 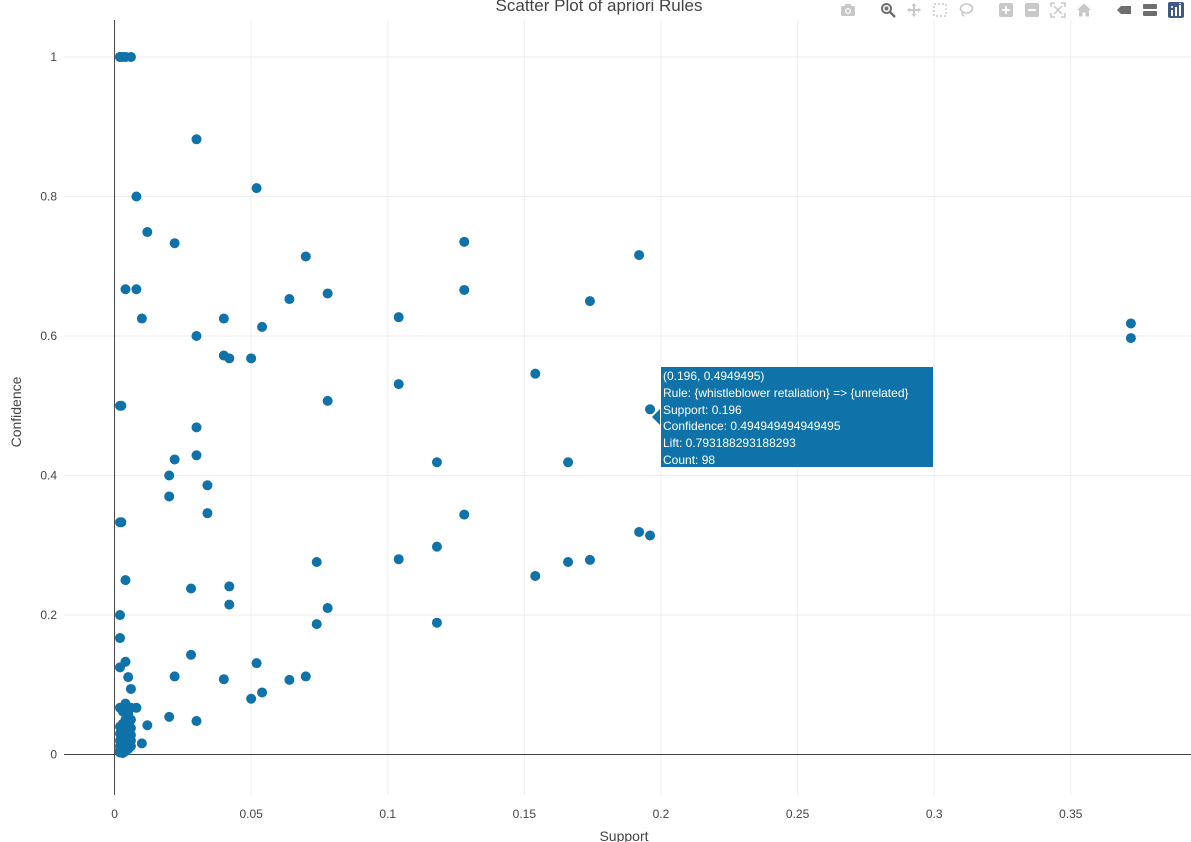 I want to click on compare-hover-icon, so click(x=1150, y=10).